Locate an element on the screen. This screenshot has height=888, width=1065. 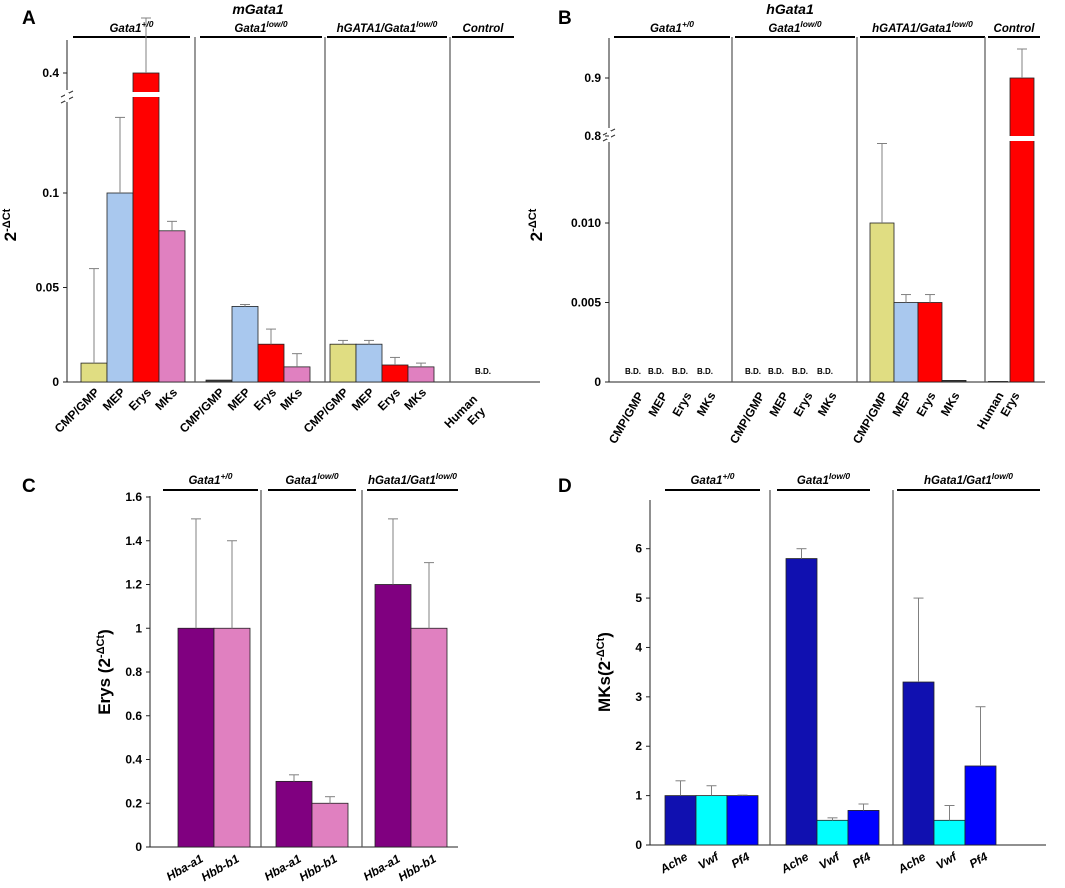
y-tick-label: 4 is located at coordinates (638, 647).